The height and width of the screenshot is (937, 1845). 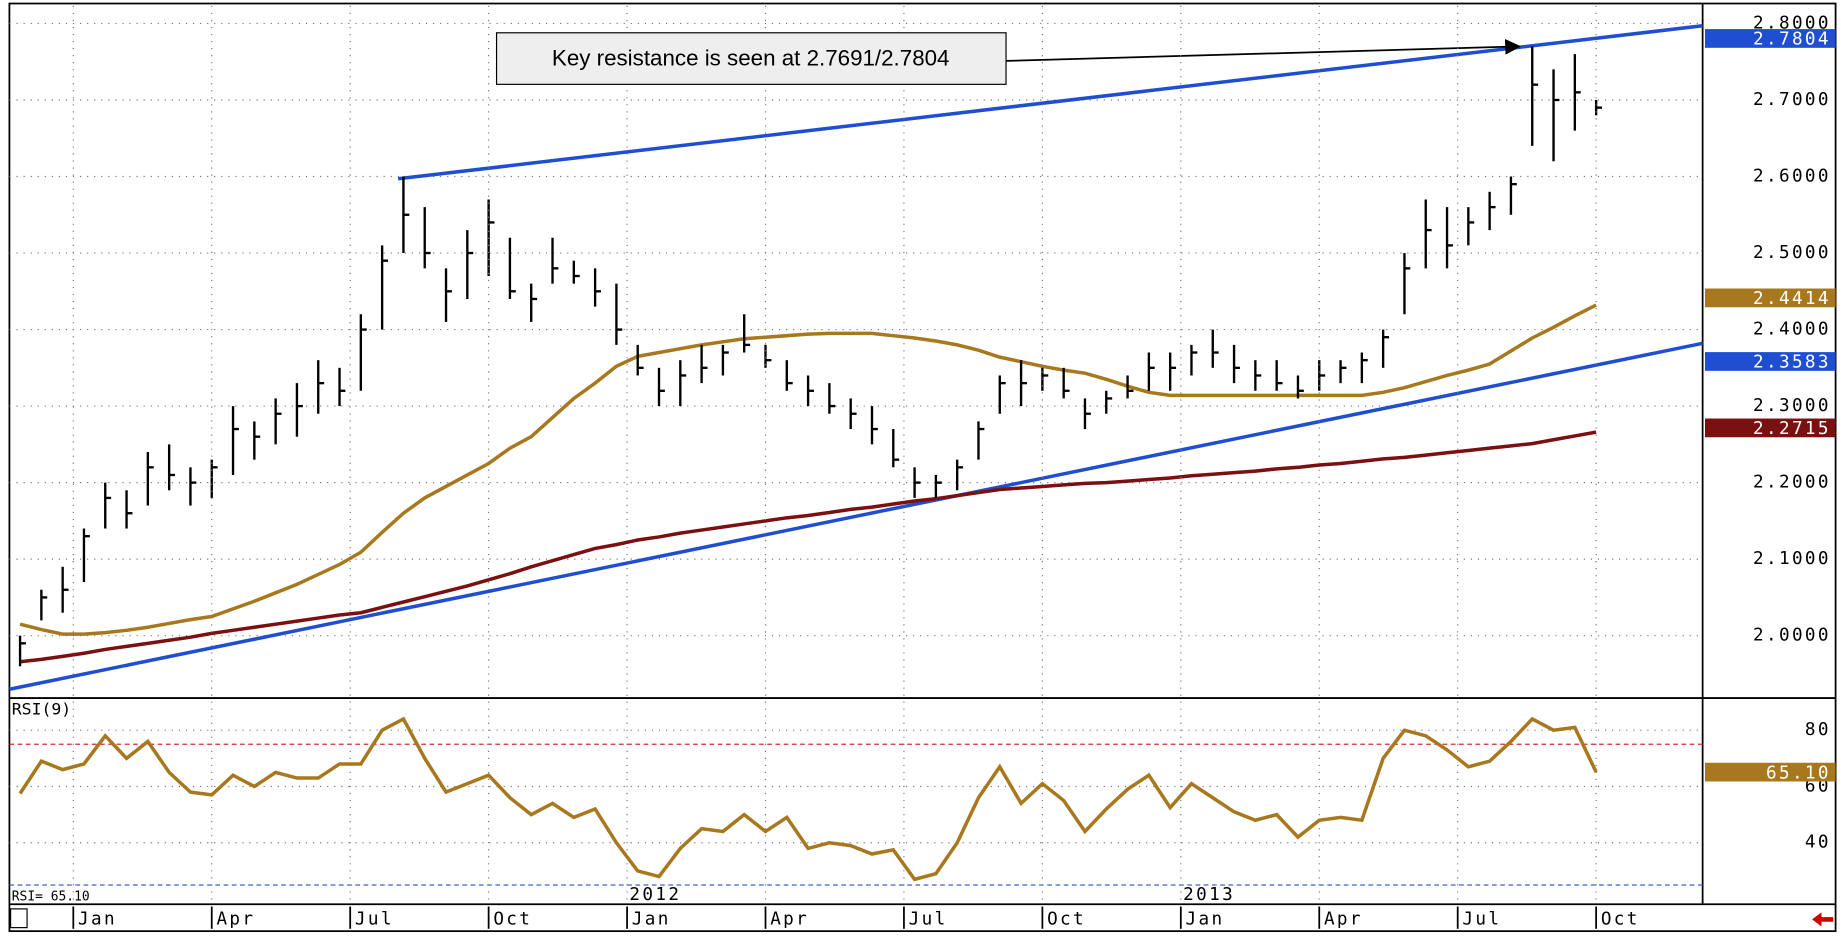 I want to click on trendline, so click(x=1050, y=102).